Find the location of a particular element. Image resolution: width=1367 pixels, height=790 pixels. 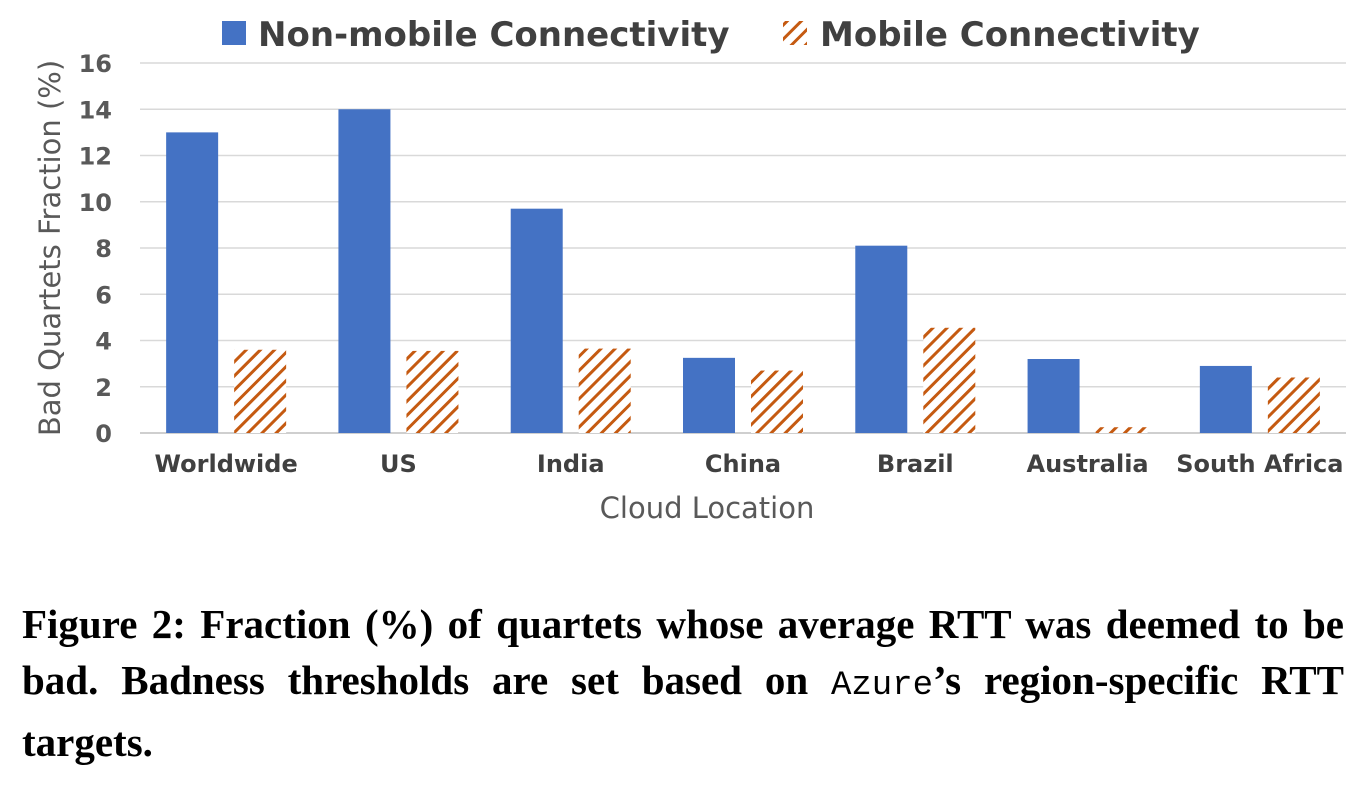

legend-label-mobile: Mobile Connectivity is located at coordinates (1010, 35).